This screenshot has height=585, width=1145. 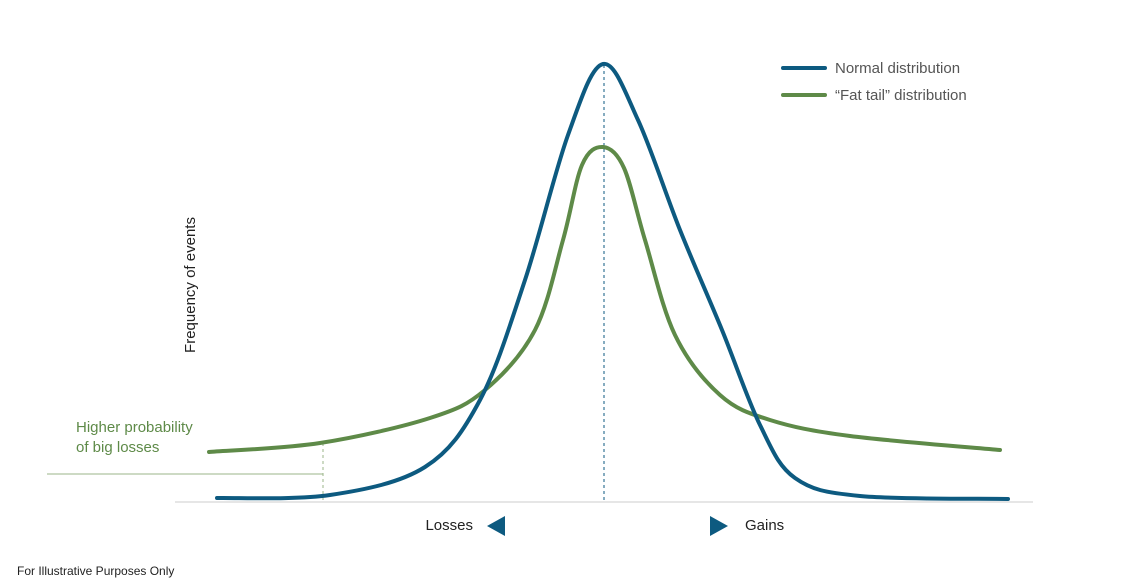 What do you see at coordinates (719, 526) in the screenshot?
I see `right-arrow` at bounding box center [719, 526].